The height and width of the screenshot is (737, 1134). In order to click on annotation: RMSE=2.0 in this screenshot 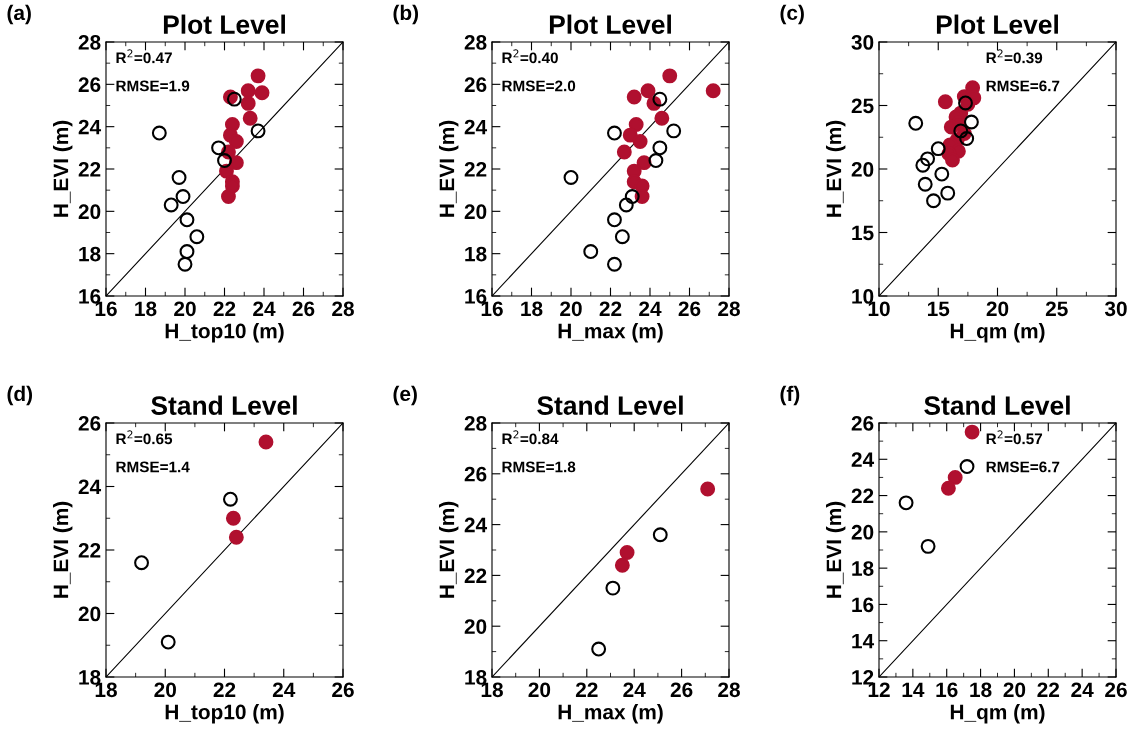, I will do `click(539, 86)`.